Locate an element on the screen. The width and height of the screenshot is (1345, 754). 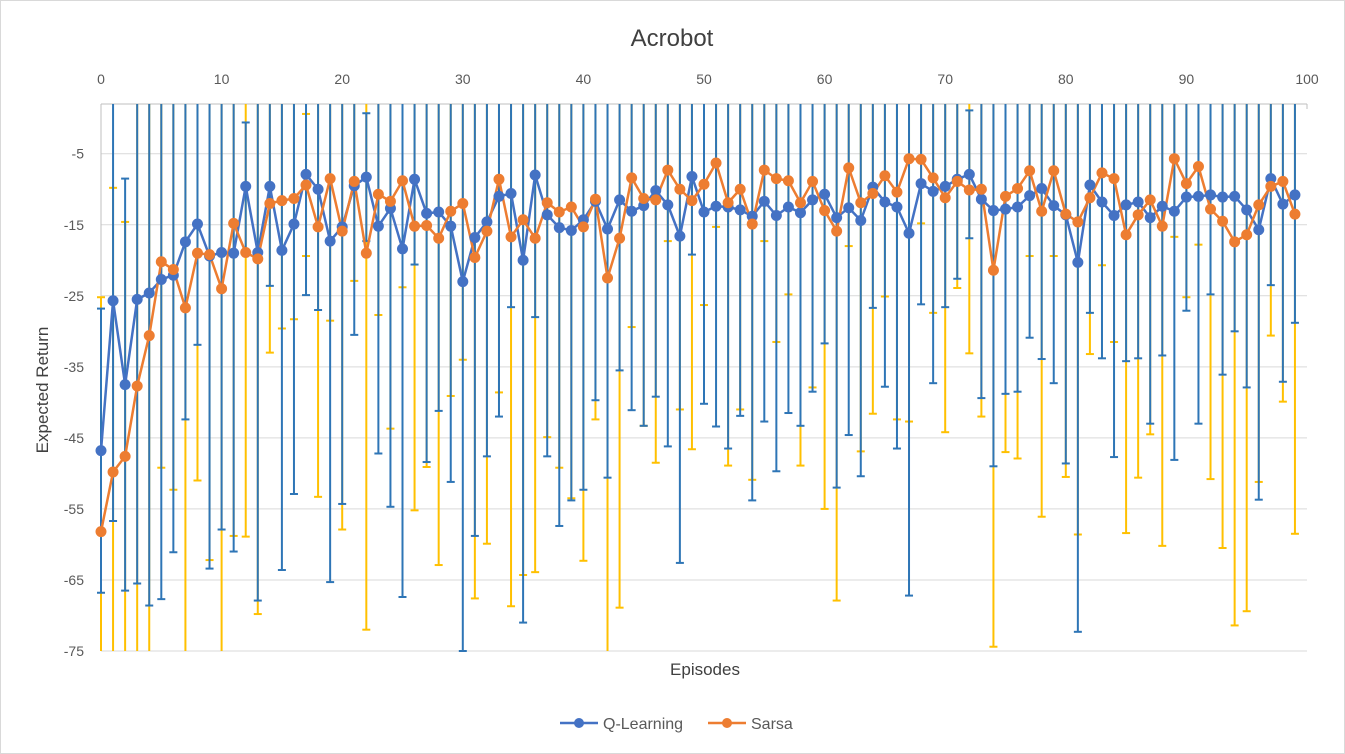
x-tick-label: 80 is located at coordinates (1066, 79).